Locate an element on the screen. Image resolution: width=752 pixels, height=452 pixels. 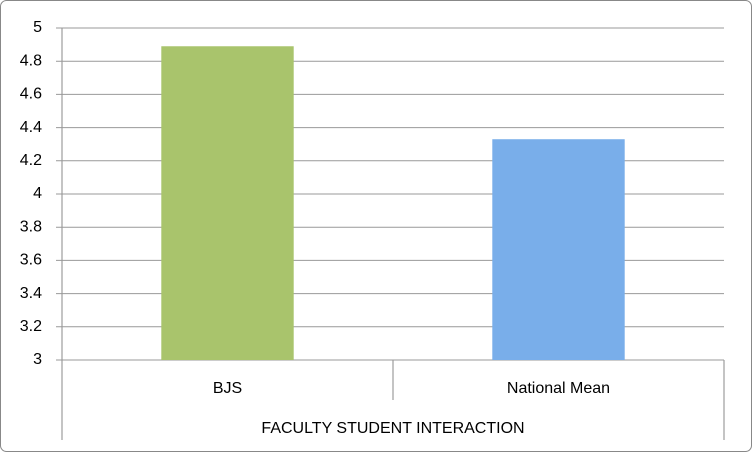
x-tick-label: BJS is located at coordinates (227, 388).